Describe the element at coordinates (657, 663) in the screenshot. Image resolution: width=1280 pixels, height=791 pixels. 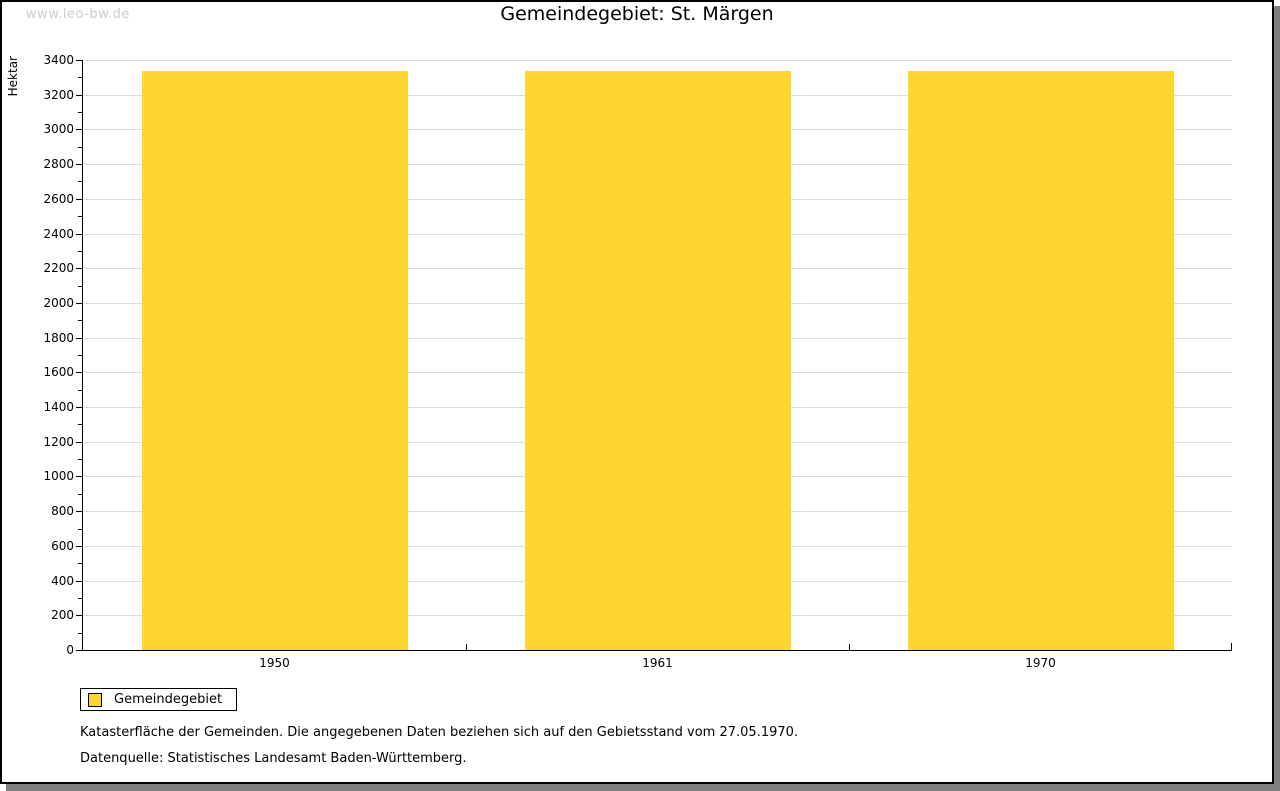
I see `x-tick-label-1961: 1961` at that location.